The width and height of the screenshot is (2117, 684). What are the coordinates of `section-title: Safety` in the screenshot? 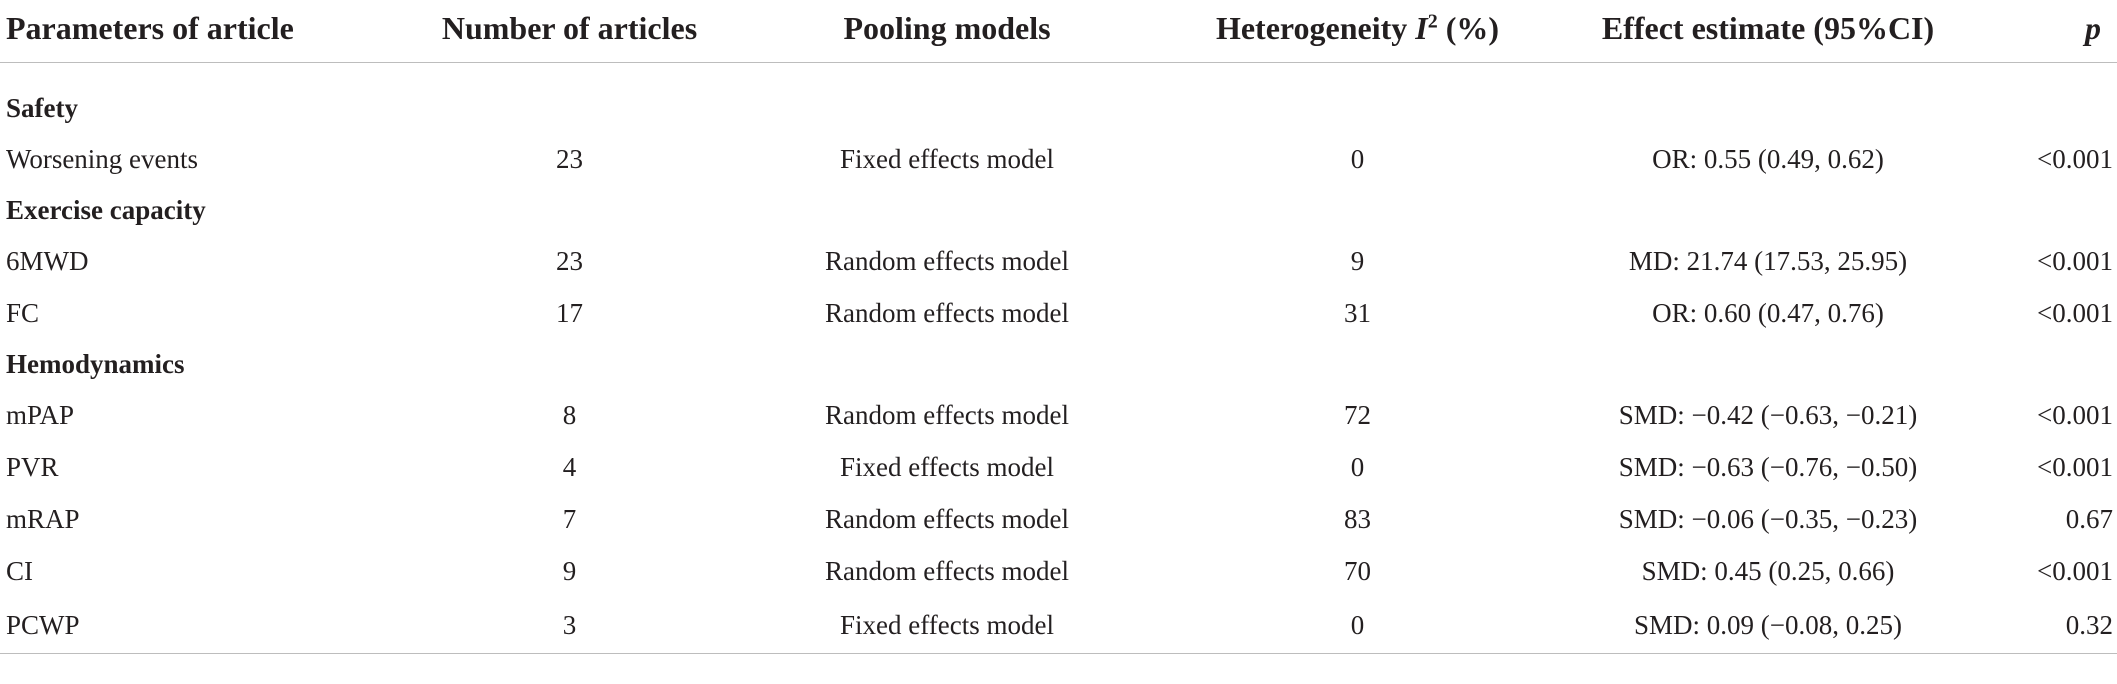 It's located at (42, 107).